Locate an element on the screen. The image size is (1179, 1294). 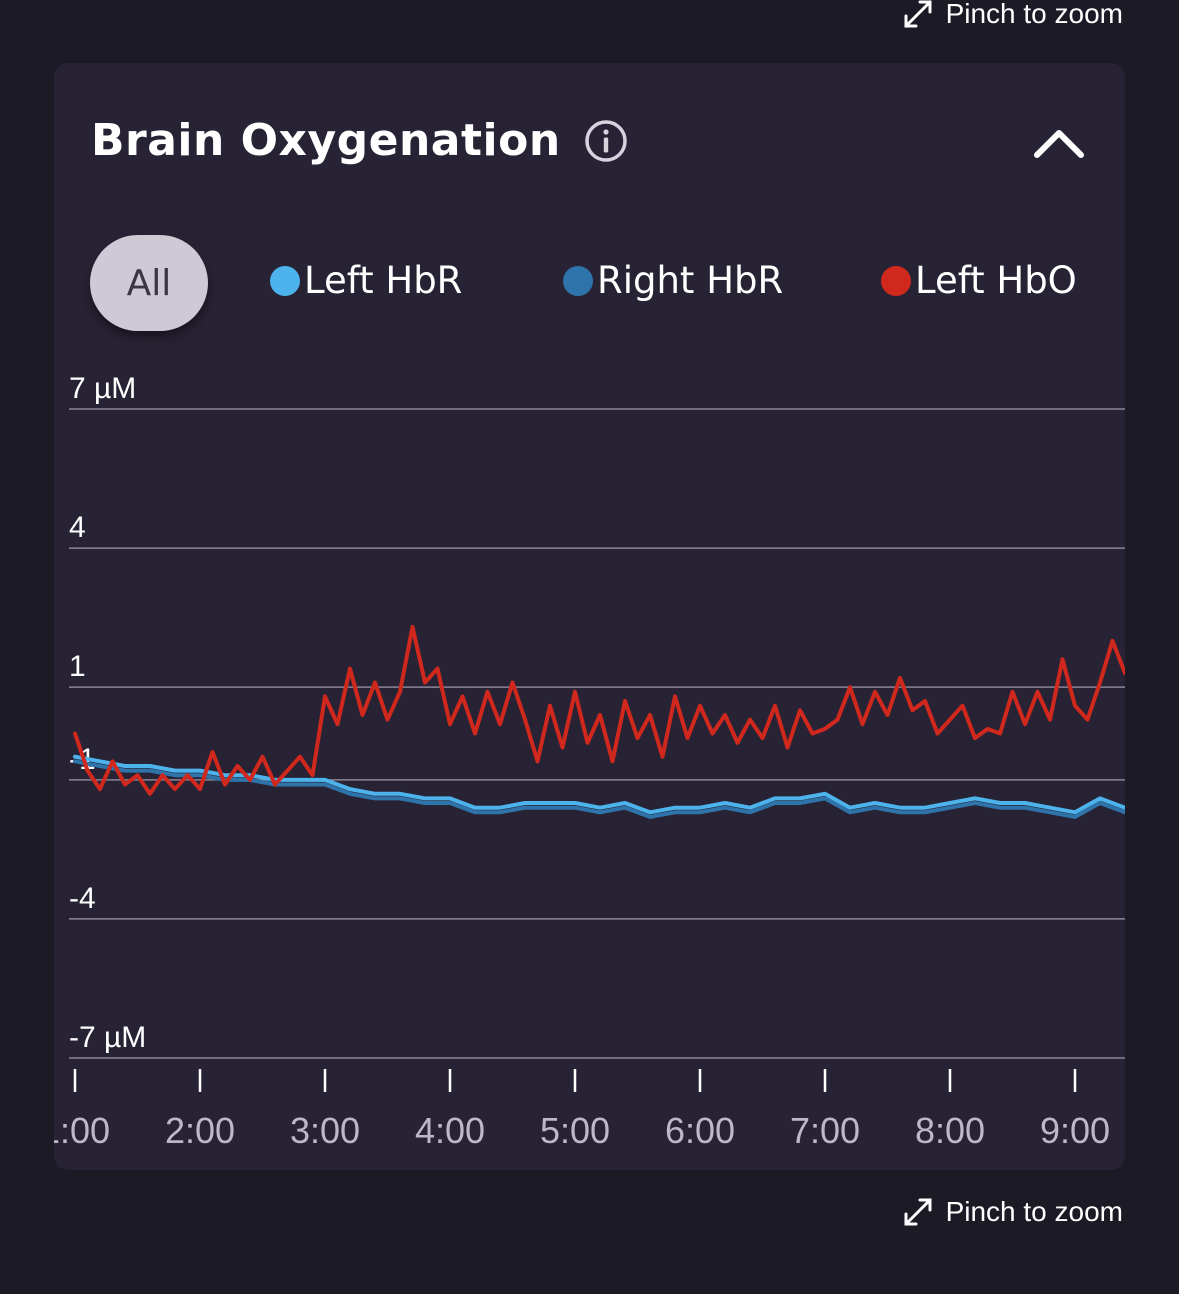
filter-all-button: All is located at coordinates (149, 283).